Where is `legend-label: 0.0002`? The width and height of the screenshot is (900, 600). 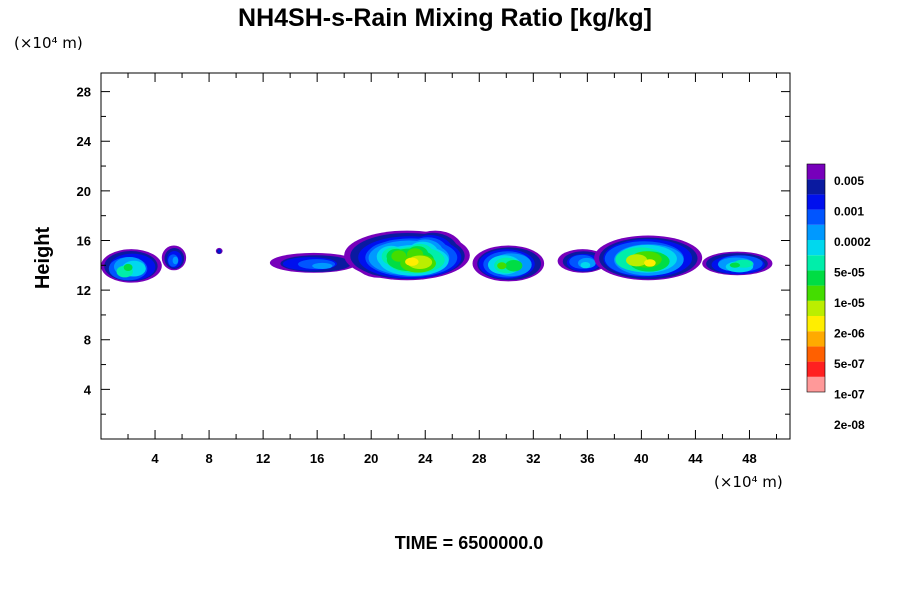 legend-label: 0.0002 is located at coordinates (852, 242).